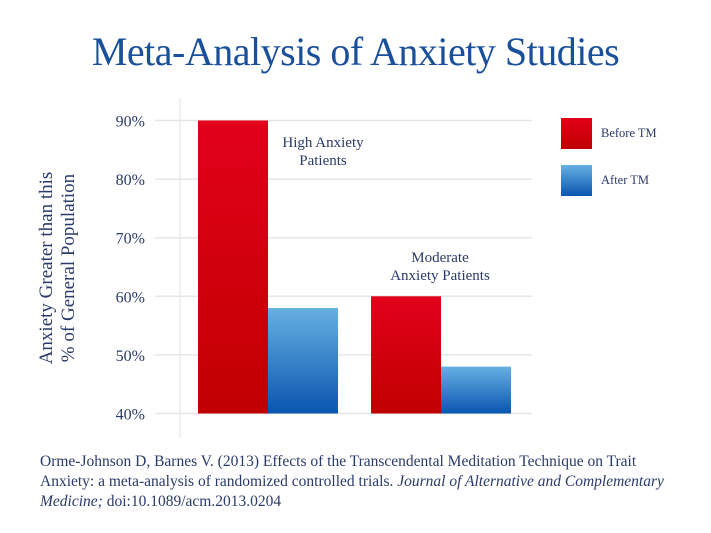 The width and height of the screenshot is (711, 533). What do you see at coordinates (440, 276) in the screenshot?
I see `category-annotation: Anxiety Patients` at bounding box center [440, 276].